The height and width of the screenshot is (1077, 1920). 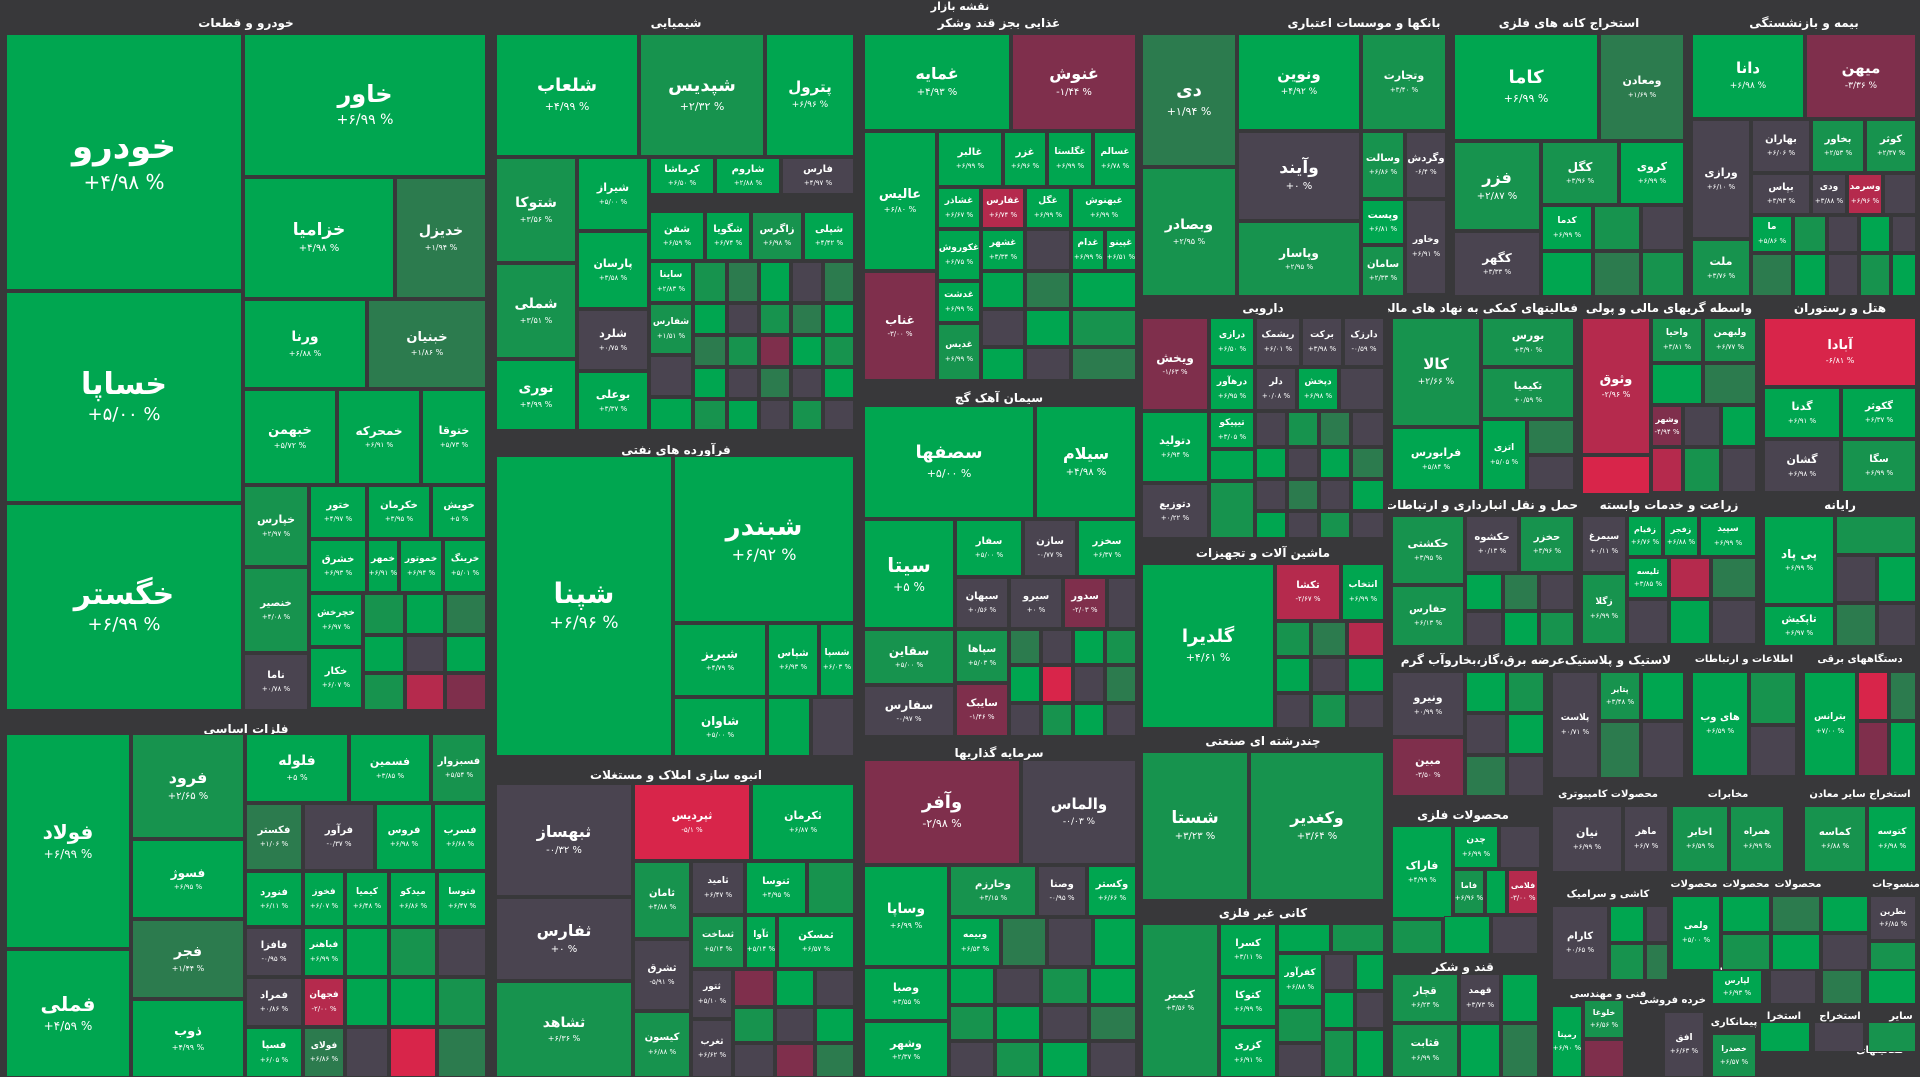 I want to click on stock-tile: ثنوسا +۴/۹۵ %, so click(x=776, y=888).